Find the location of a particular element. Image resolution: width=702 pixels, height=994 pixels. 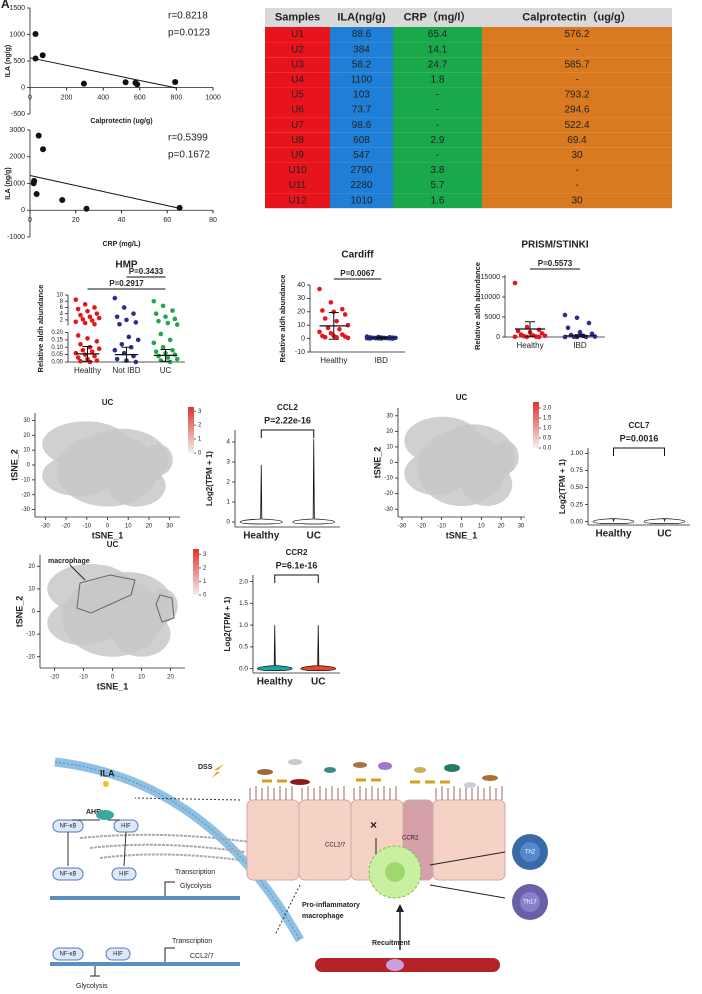

violin is located at coordinates (613, 521).